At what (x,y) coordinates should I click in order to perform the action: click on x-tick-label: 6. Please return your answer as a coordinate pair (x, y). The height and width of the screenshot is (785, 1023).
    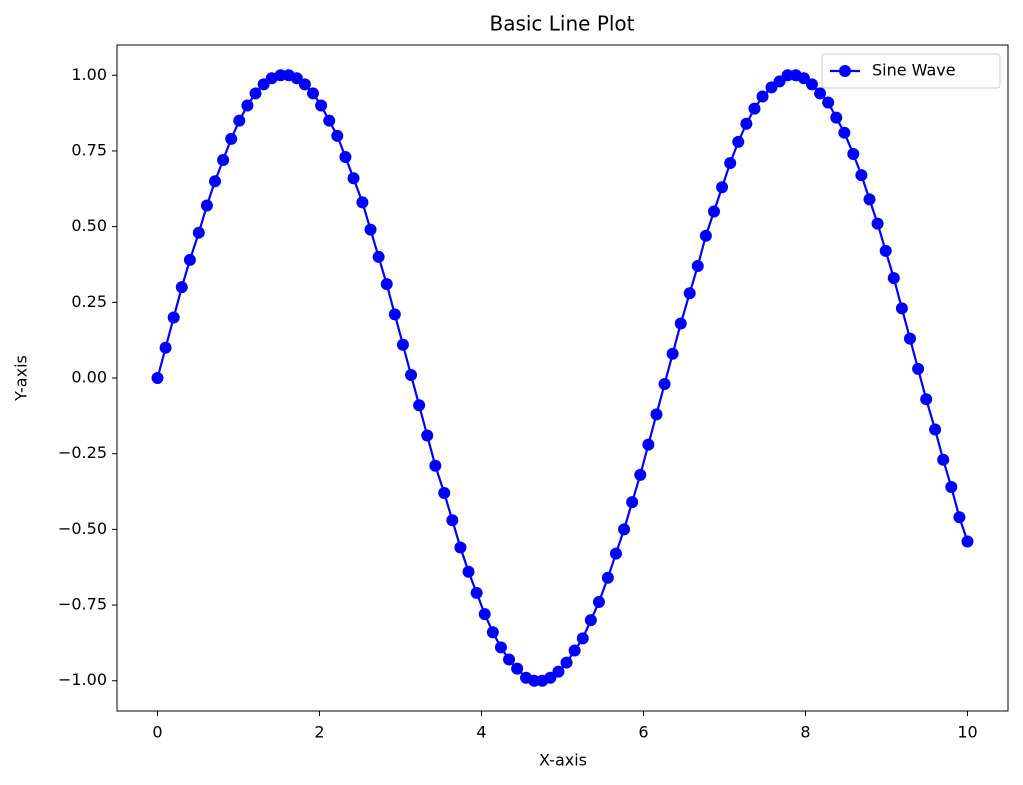
    Looking at the image, I should click on (643, 732).